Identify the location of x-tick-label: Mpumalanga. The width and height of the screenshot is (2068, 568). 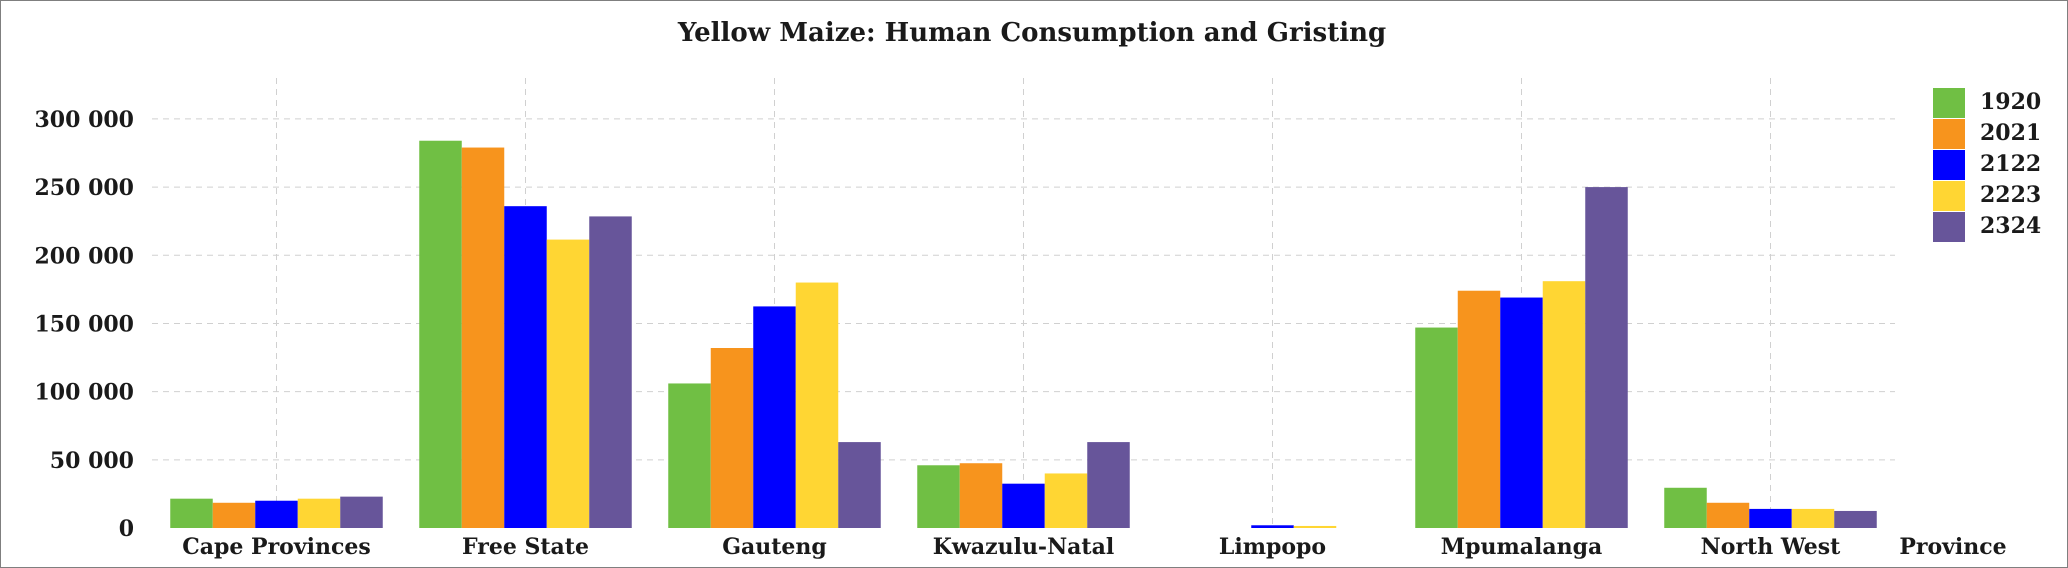
(1522, 547).